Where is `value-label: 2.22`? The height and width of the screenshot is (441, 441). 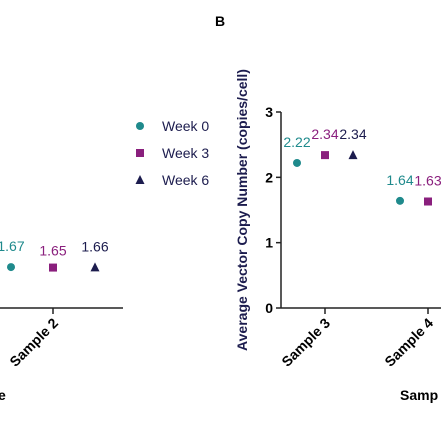 value-label: 2.22 is located at coordinates (296, 142).